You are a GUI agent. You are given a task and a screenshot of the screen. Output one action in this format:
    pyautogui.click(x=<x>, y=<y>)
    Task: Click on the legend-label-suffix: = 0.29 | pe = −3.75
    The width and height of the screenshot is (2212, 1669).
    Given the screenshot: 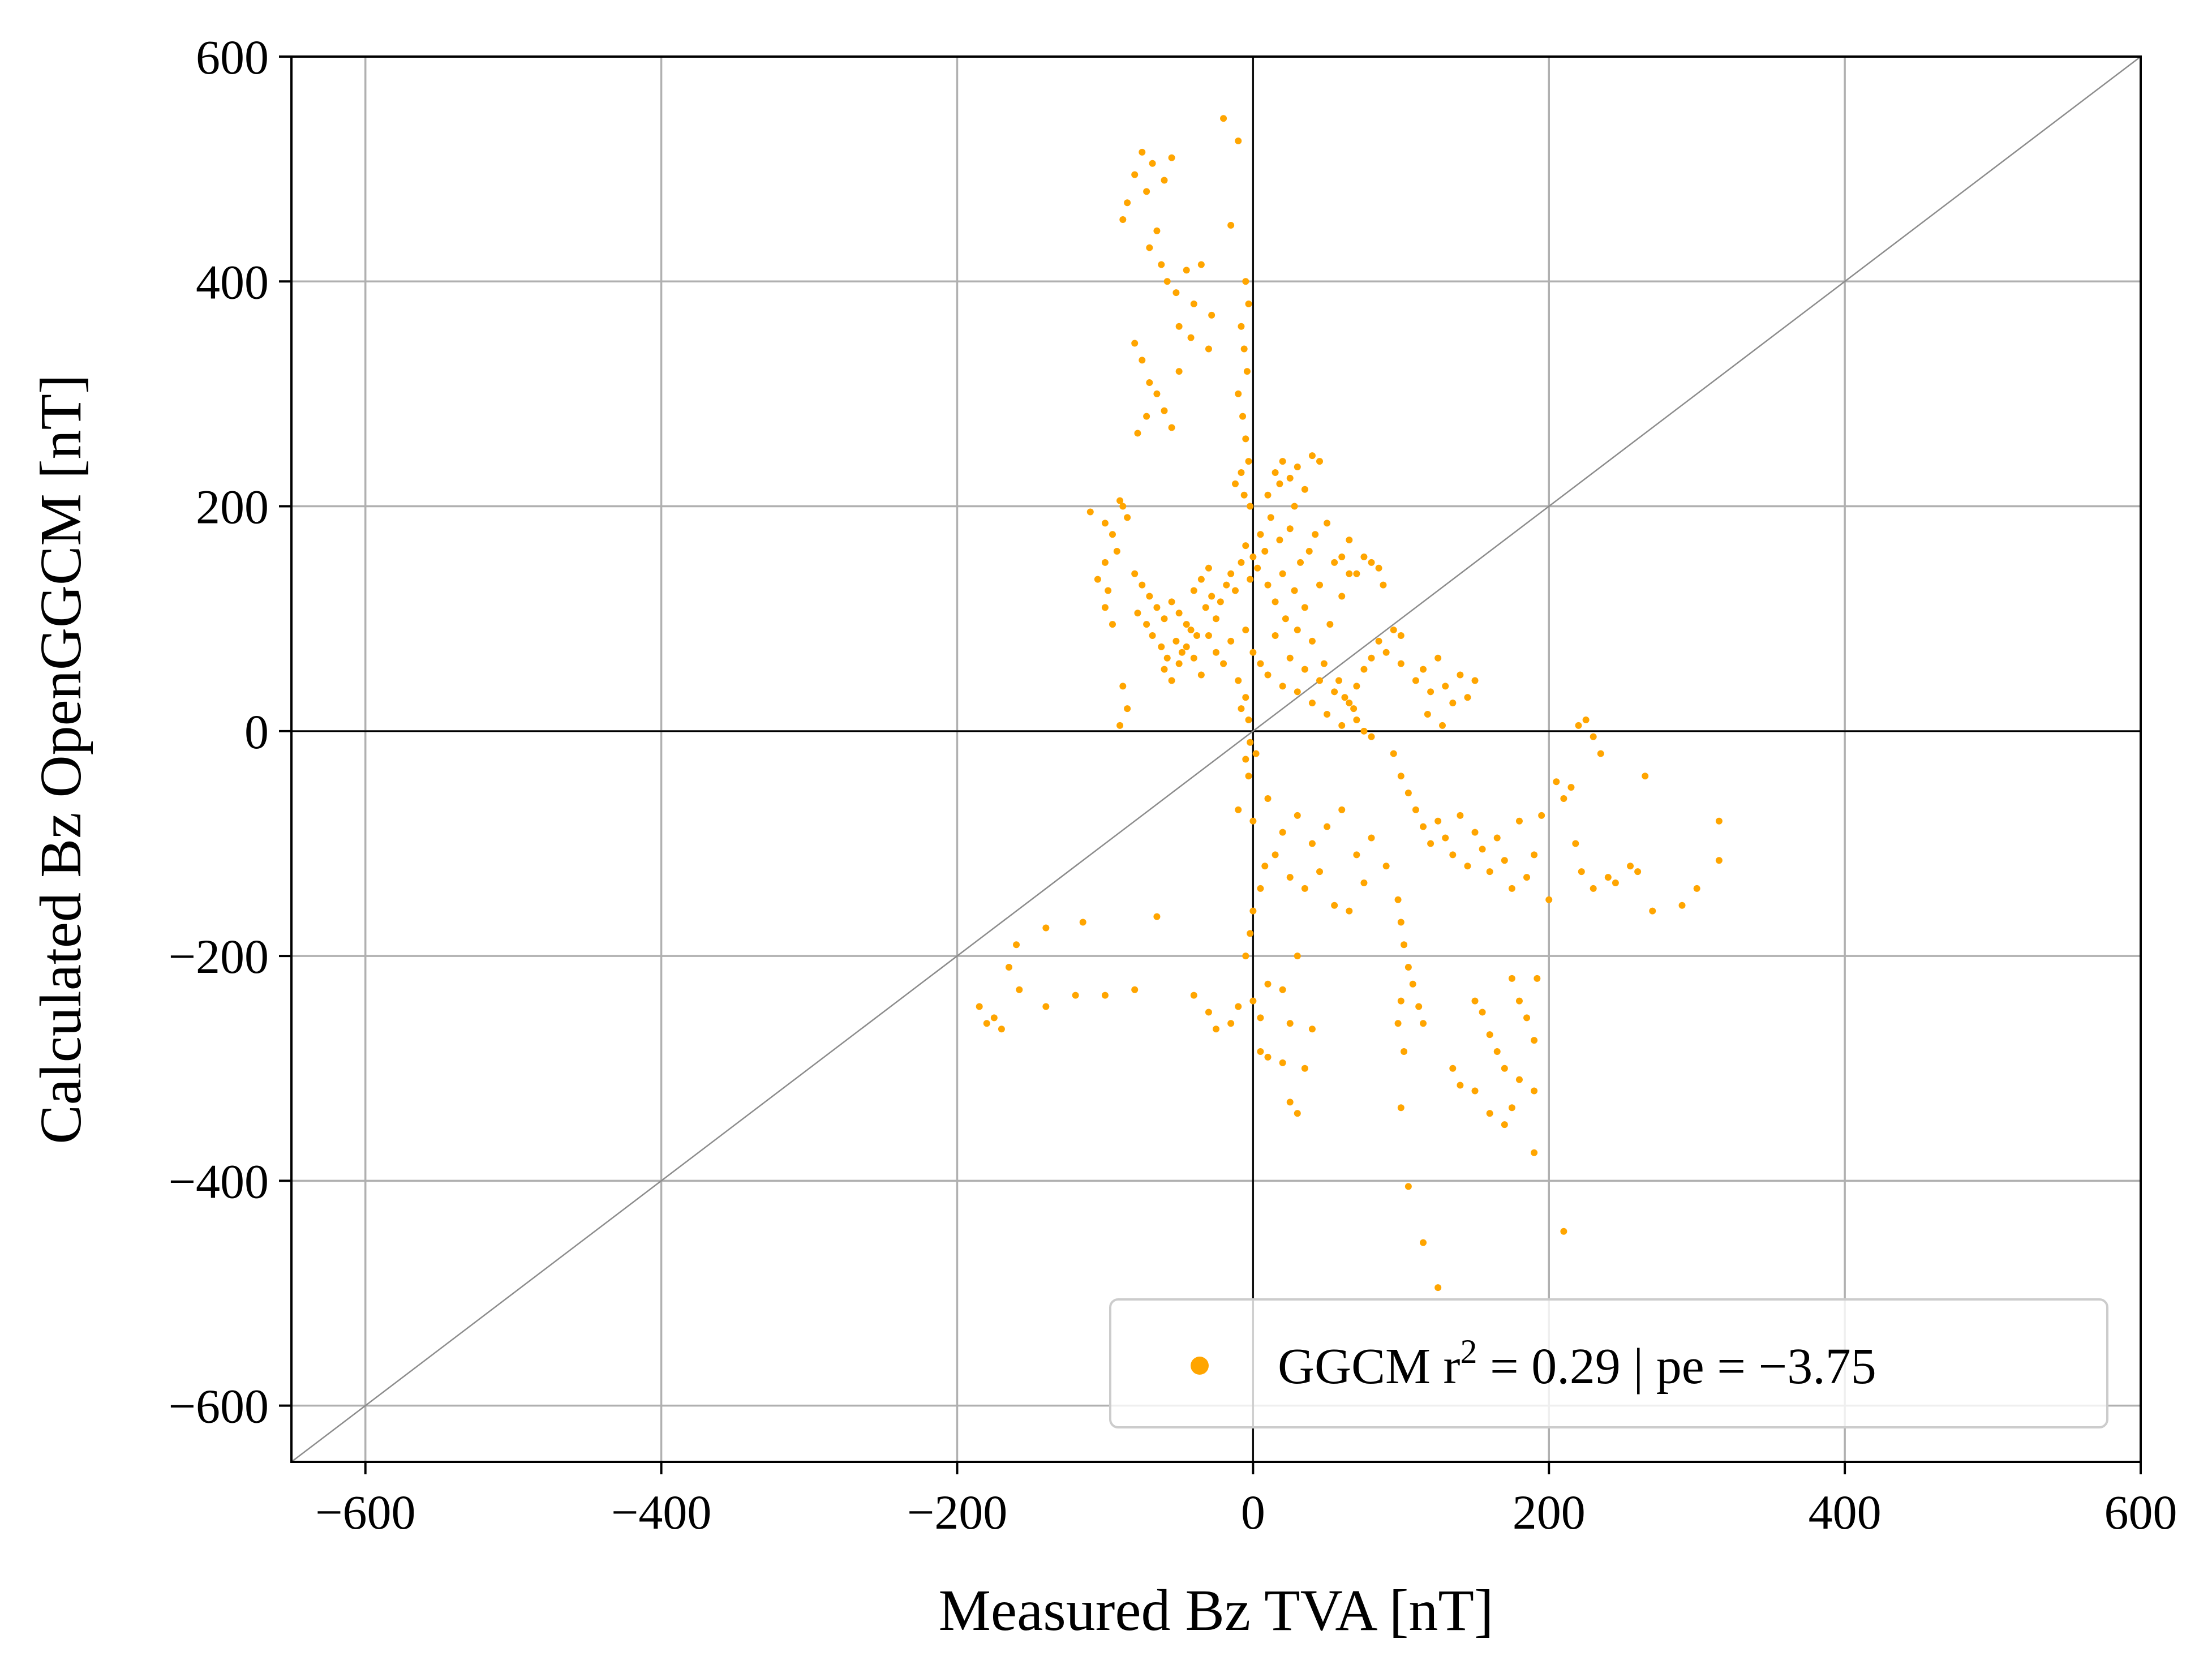 What is the action you would take?
    pyautogui.click(x=1676, y=1367)
    